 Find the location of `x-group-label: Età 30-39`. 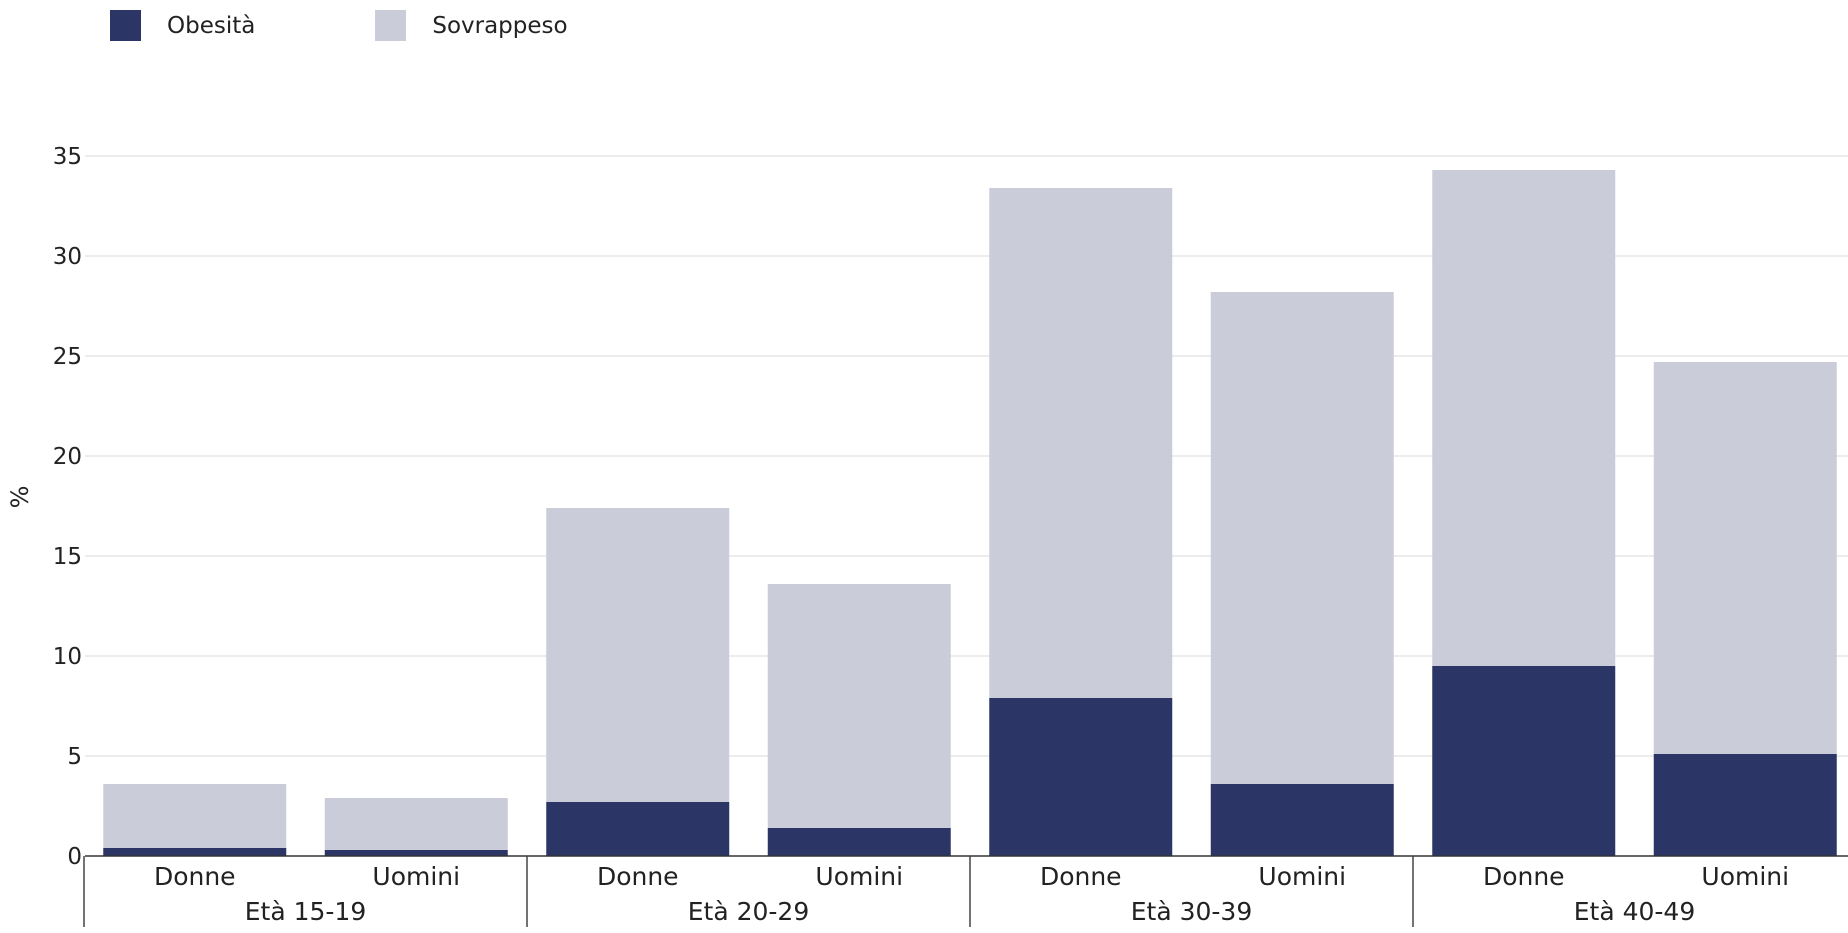

x-group-label: Età 30-39 is located at coordinates (1192, 911).